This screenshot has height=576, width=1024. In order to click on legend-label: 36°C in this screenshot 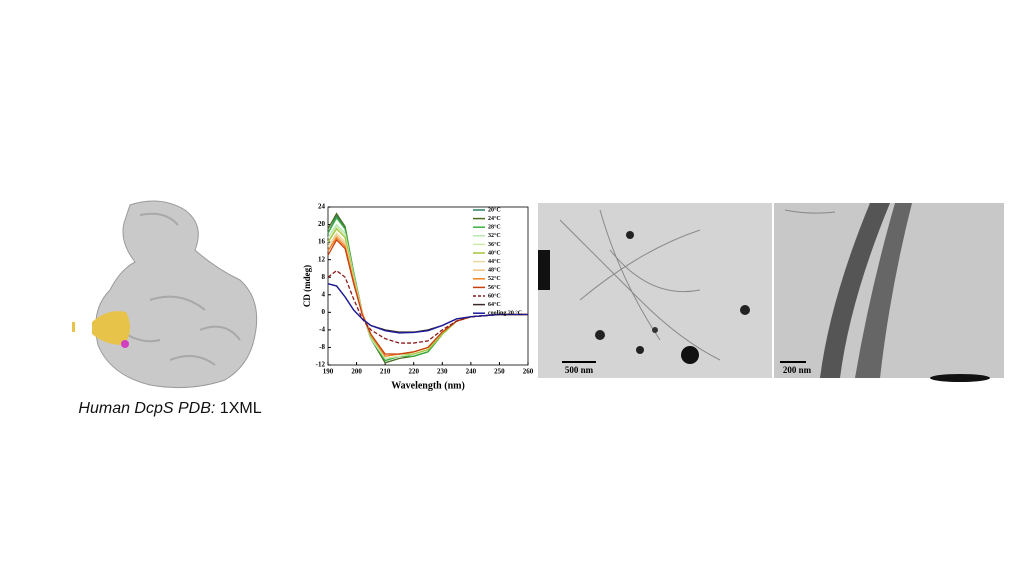, I will do `click(494, 244)`.